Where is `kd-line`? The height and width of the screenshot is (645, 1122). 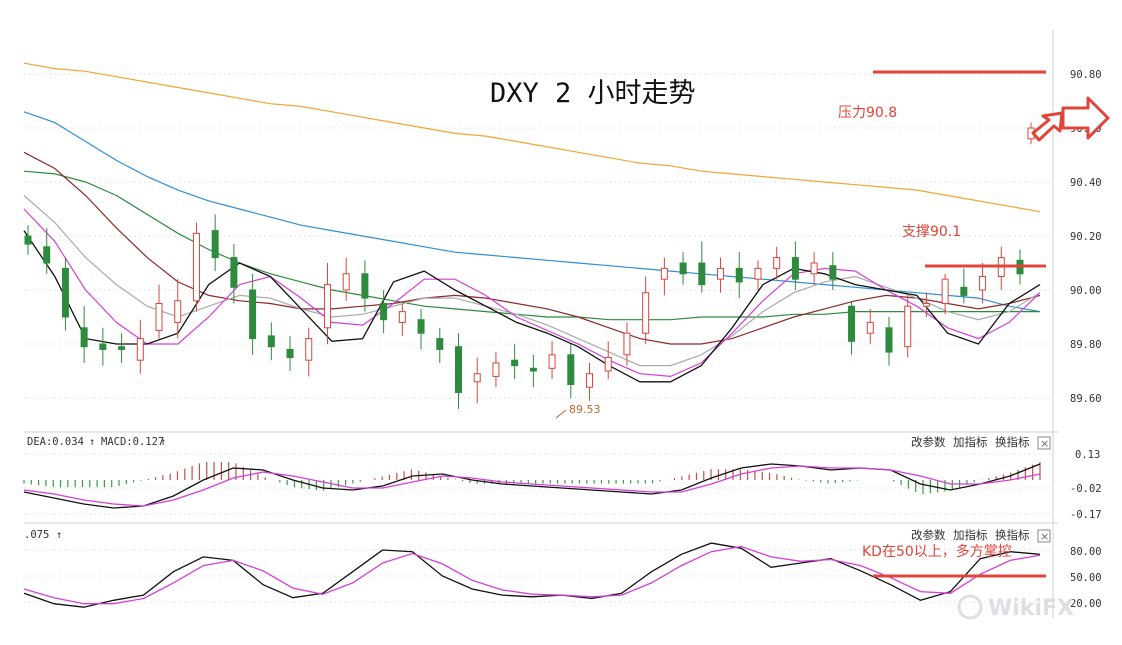 kd-line is located at coordinates (532, 575).